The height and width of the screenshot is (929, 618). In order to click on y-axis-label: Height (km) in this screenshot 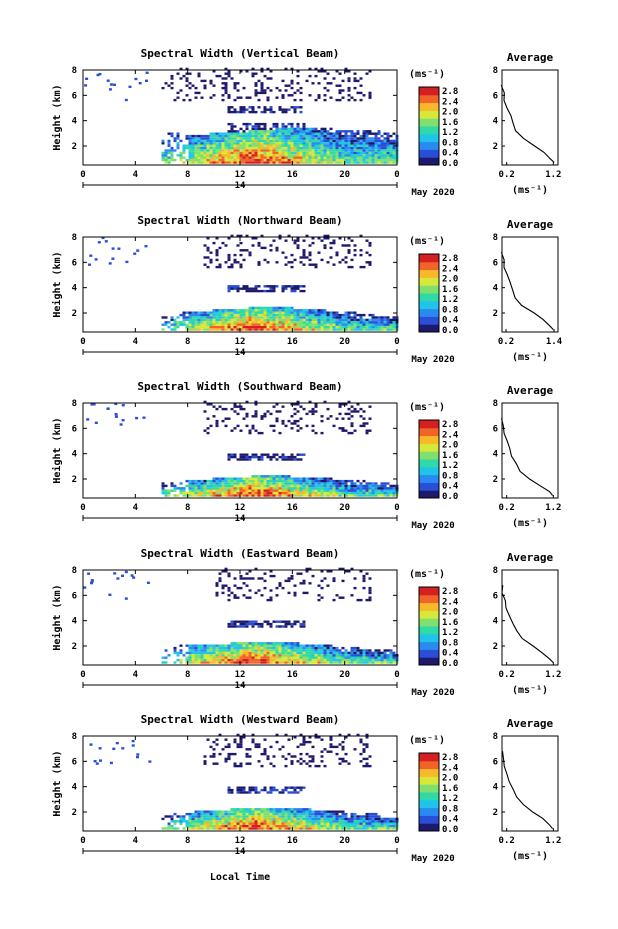, I will do `click(57, 783)`.